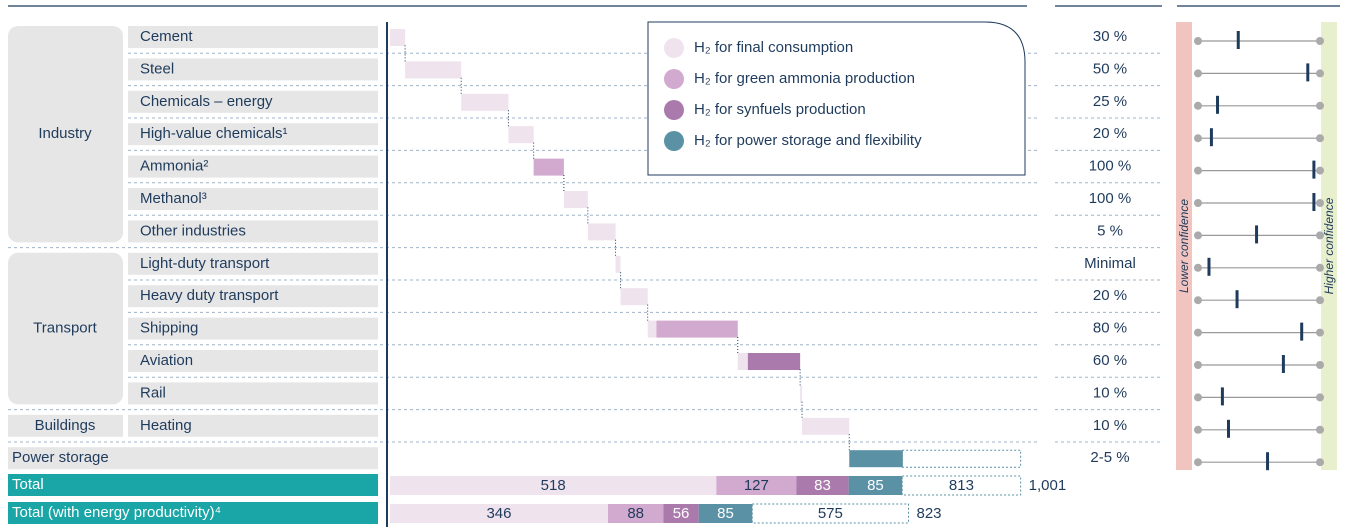 The width and height of the screenshot is (1349, 527). Describe the element at coordinates (214, 133) in the screenshot. I see `category-label: High-value chemicals¹` at that location.